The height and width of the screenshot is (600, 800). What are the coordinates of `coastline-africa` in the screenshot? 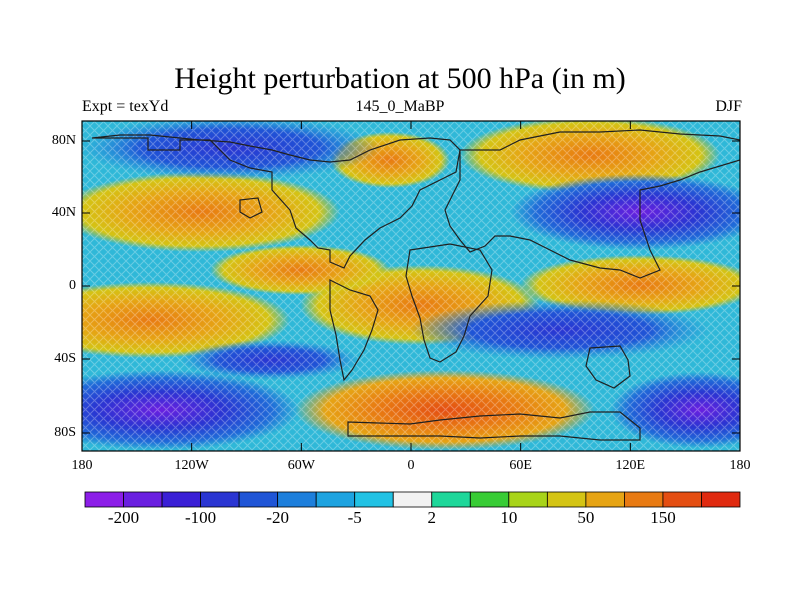 It's located at (449, 303).